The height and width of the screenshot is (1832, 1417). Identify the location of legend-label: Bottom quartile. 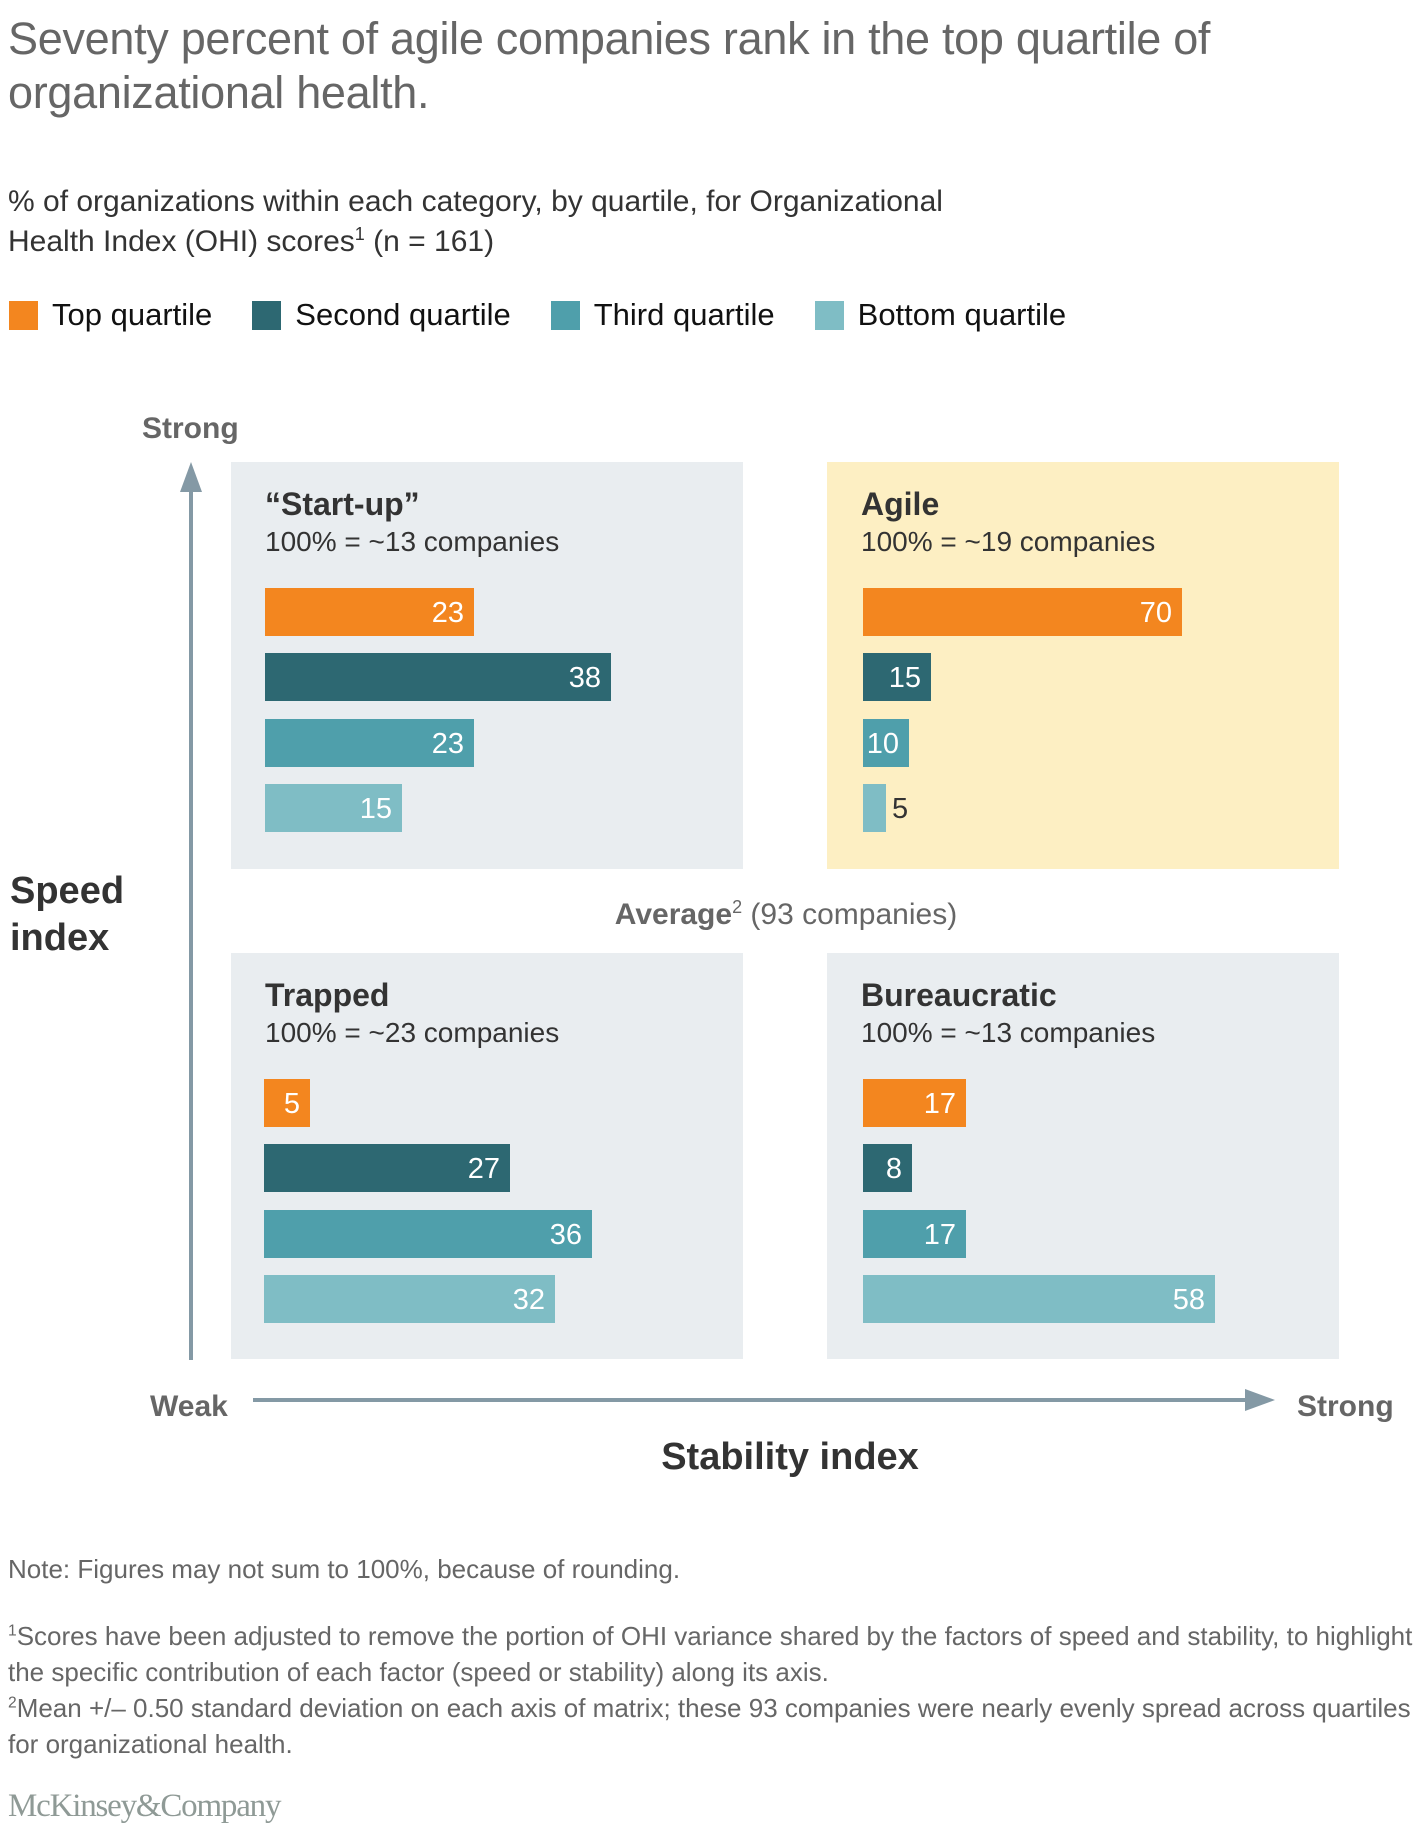
(962, 314).